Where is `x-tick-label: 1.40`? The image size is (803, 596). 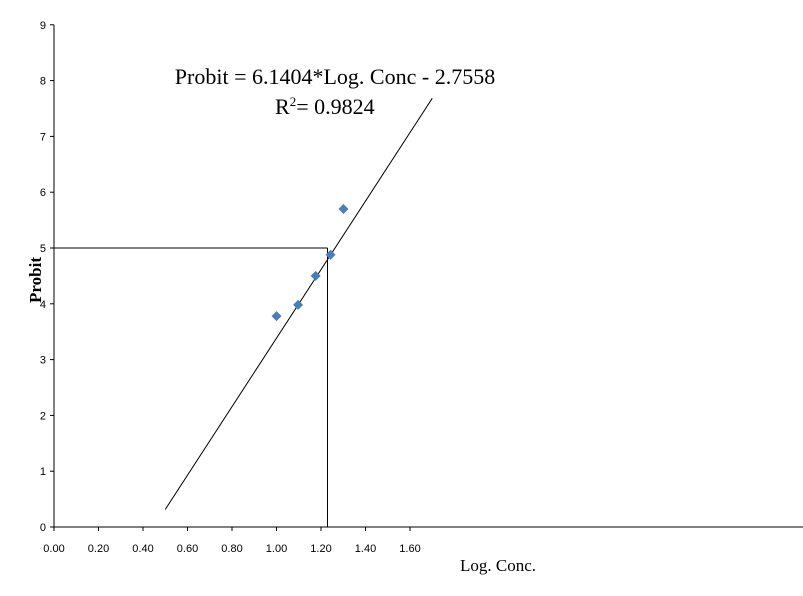
x-tick-label: 1.40 is located at coordinates (365, 549).